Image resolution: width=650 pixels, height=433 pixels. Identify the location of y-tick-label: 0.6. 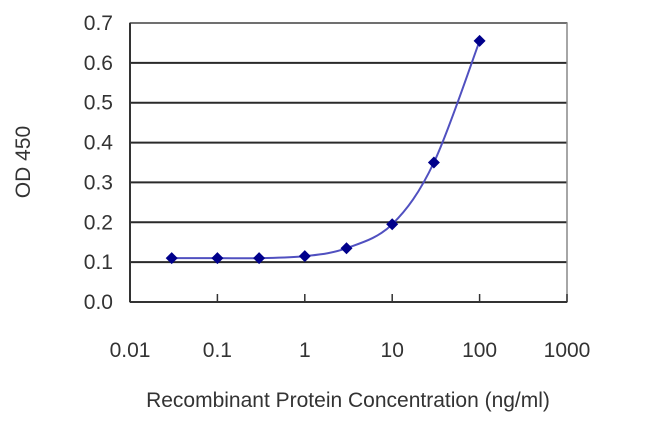
(98, 63).